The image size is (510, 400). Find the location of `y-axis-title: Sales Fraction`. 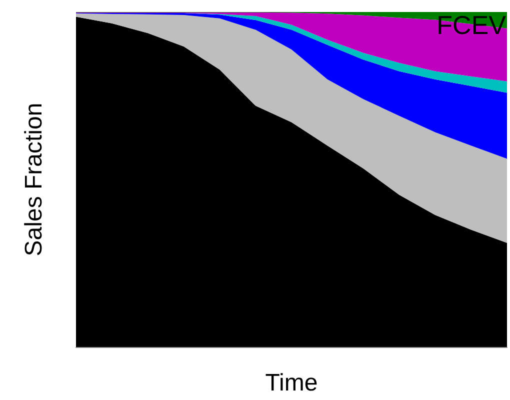

y-axis-title: Sales Fraction is located at coordinates (34, 179).